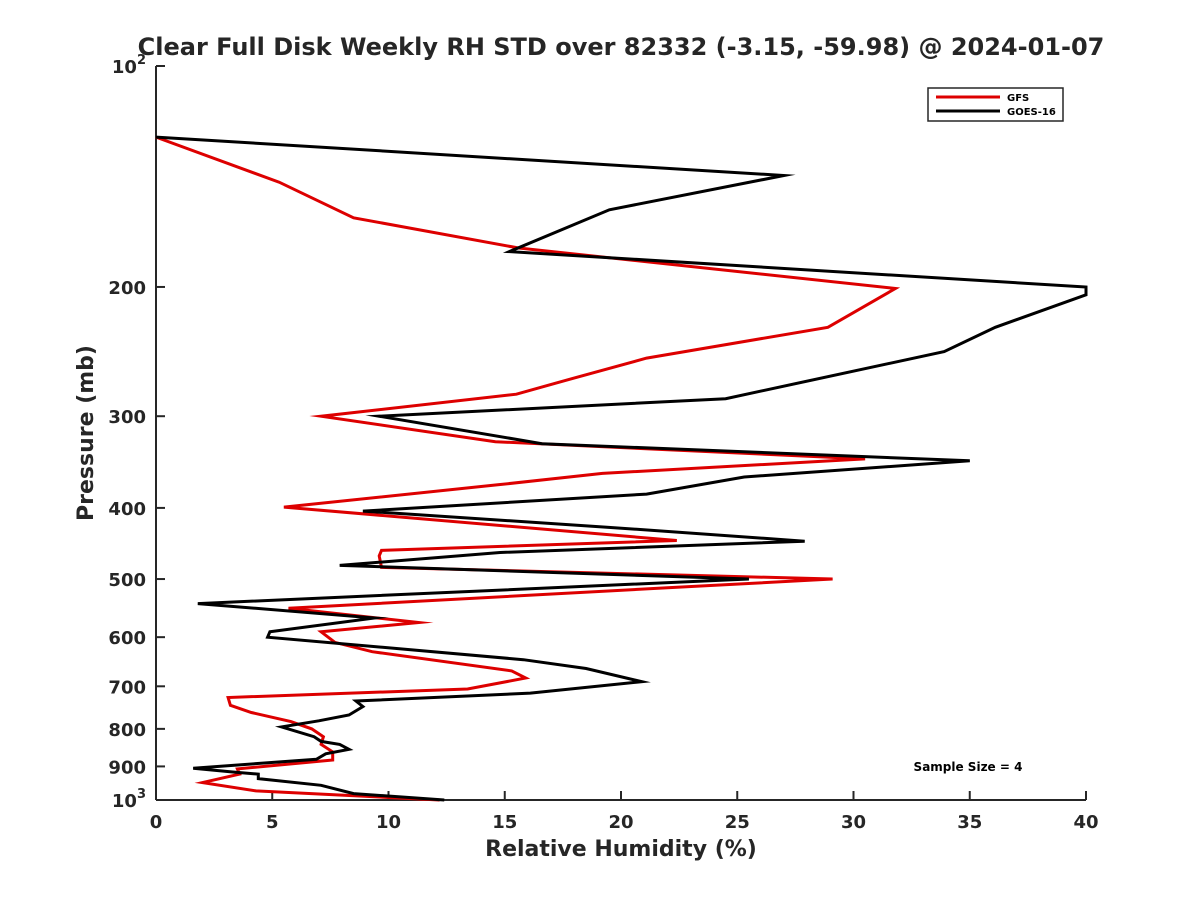  Describe the element at coordinates (129, 799) in the screenshot. I see `y-tick-label: 10³` at that location.